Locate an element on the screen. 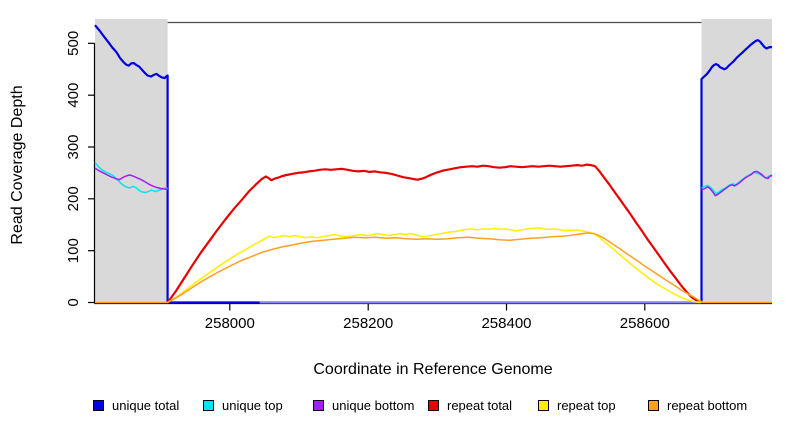  y-tick-label: 0 is located at coordinates (73, 302).